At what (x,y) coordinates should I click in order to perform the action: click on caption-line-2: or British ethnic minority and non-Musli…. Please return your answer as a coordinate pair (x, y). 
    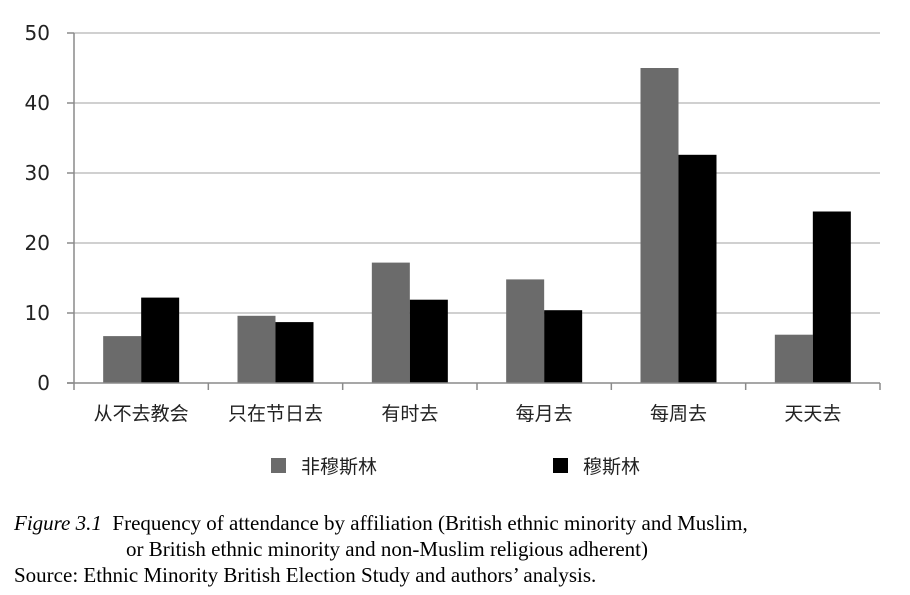
    Looking at the image, I should click on (387, 549).